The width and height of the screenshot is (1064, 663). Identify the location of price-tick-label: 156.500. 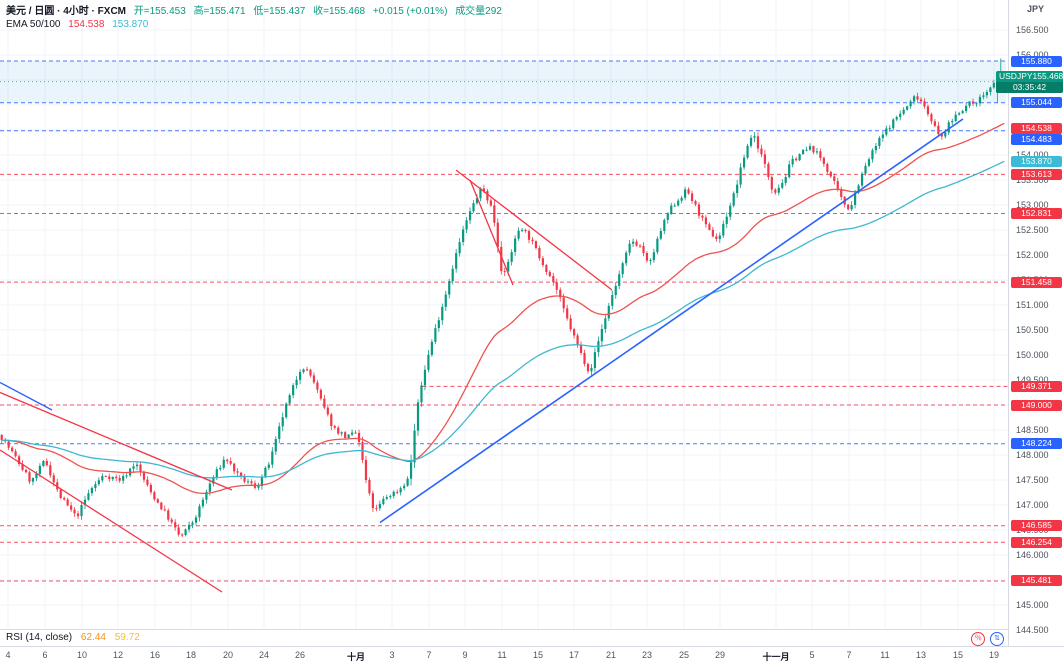
(1032, 30).